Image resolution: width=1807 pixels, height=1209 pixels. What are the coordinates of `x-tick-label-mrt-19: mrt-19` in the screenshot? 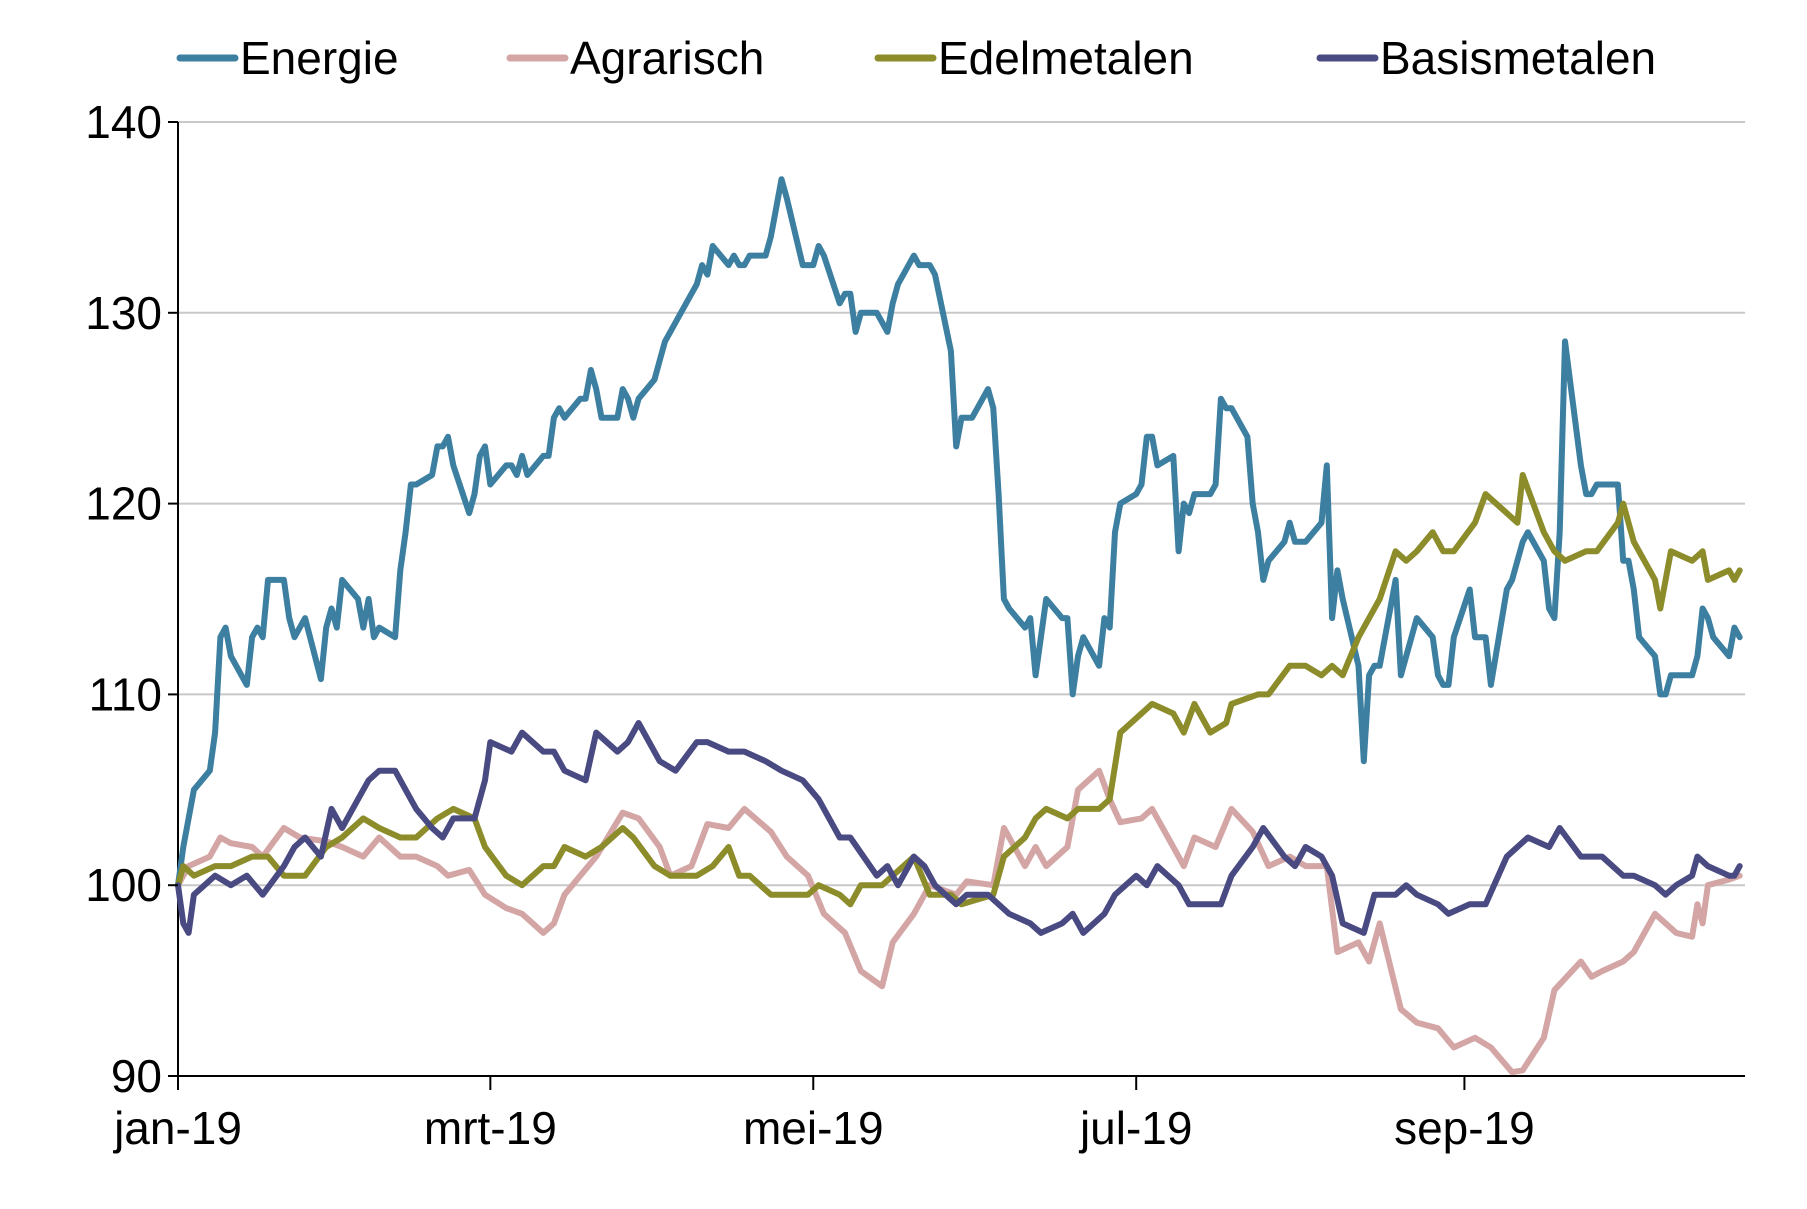 It's located at (490, 1128).